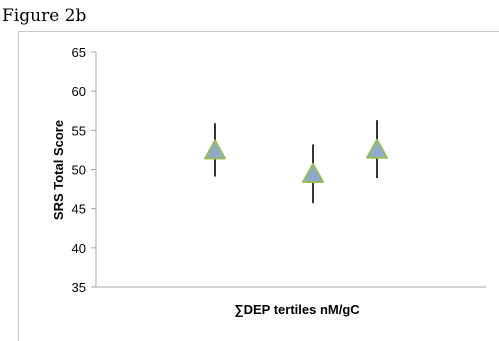 The height and width of the screenshot is (341, 499). Describe the element at coordinates (79, 130) in the screenshot. I see `y-tick-label: 55` at that location.